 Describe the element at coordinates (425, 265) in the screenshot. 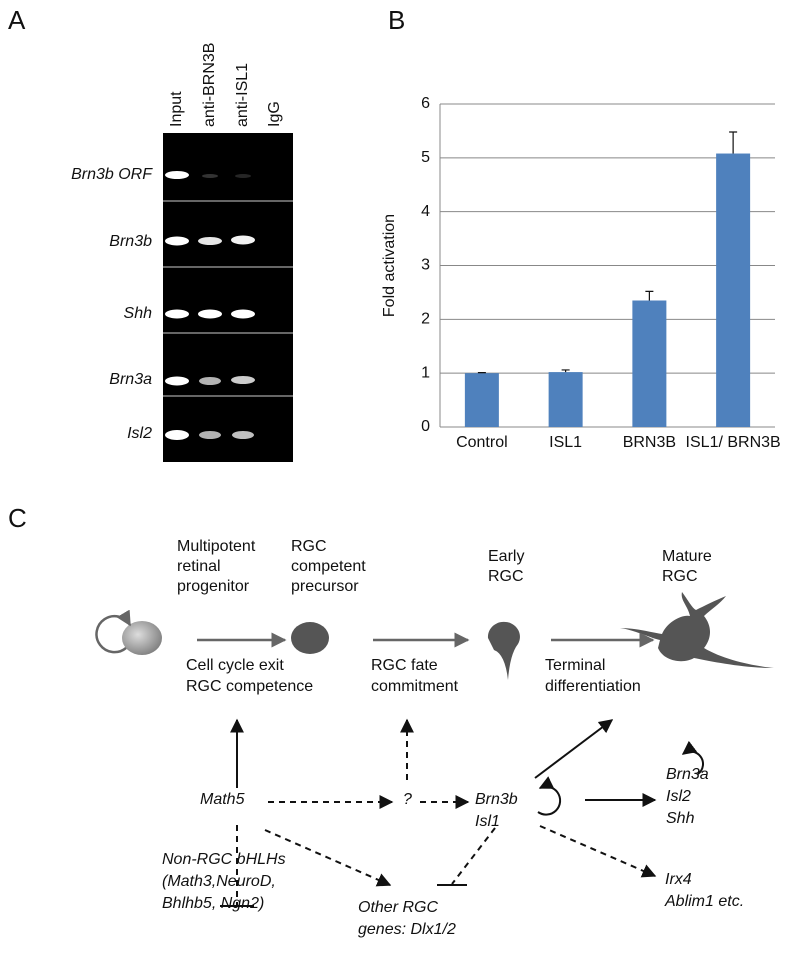

I see `y-tick-label: 3` at that location.